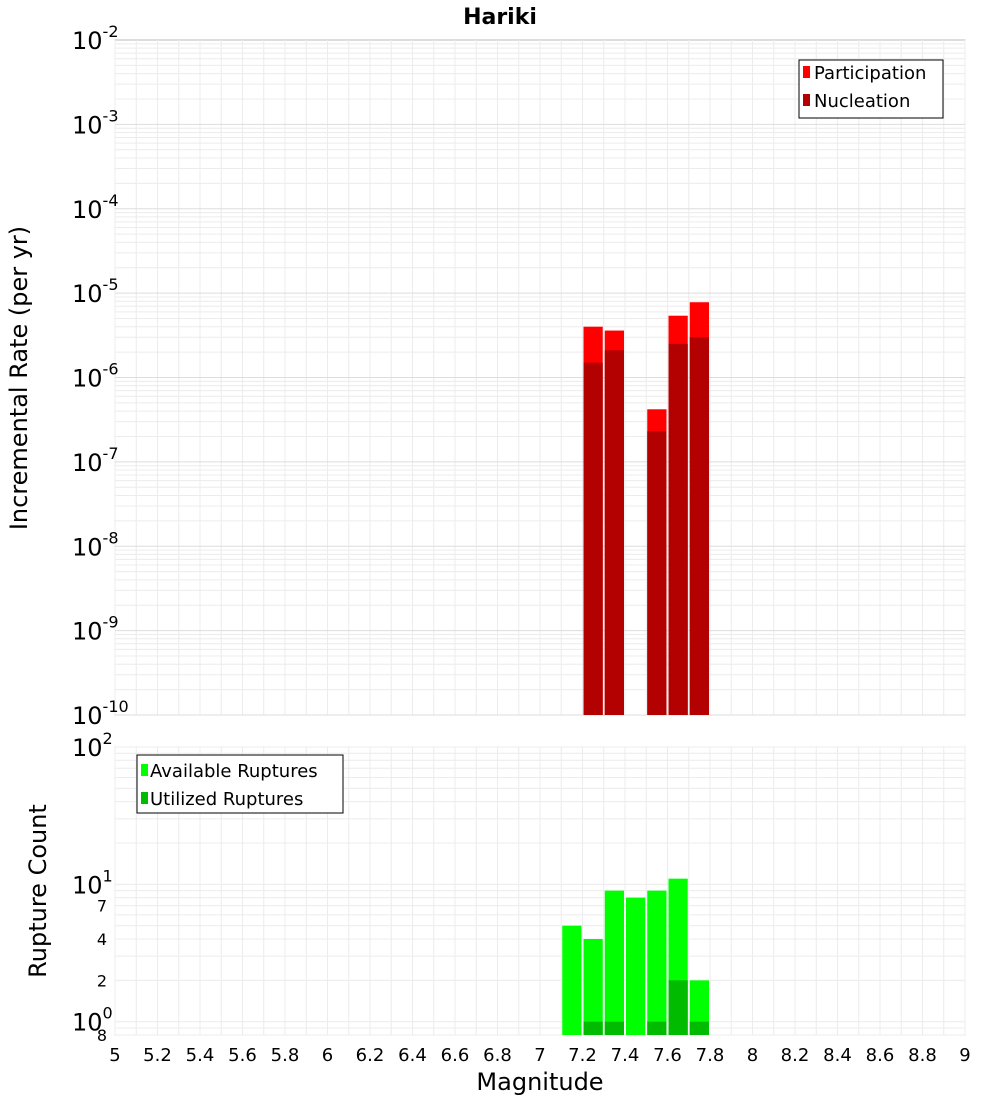 Image resolution: width=1000 pixels, height=1100 pixels. What do you see at coordinates (92, 882) in the screenshot?
I see `y-tick-label: 10¹` at bounding box center [92, 882].